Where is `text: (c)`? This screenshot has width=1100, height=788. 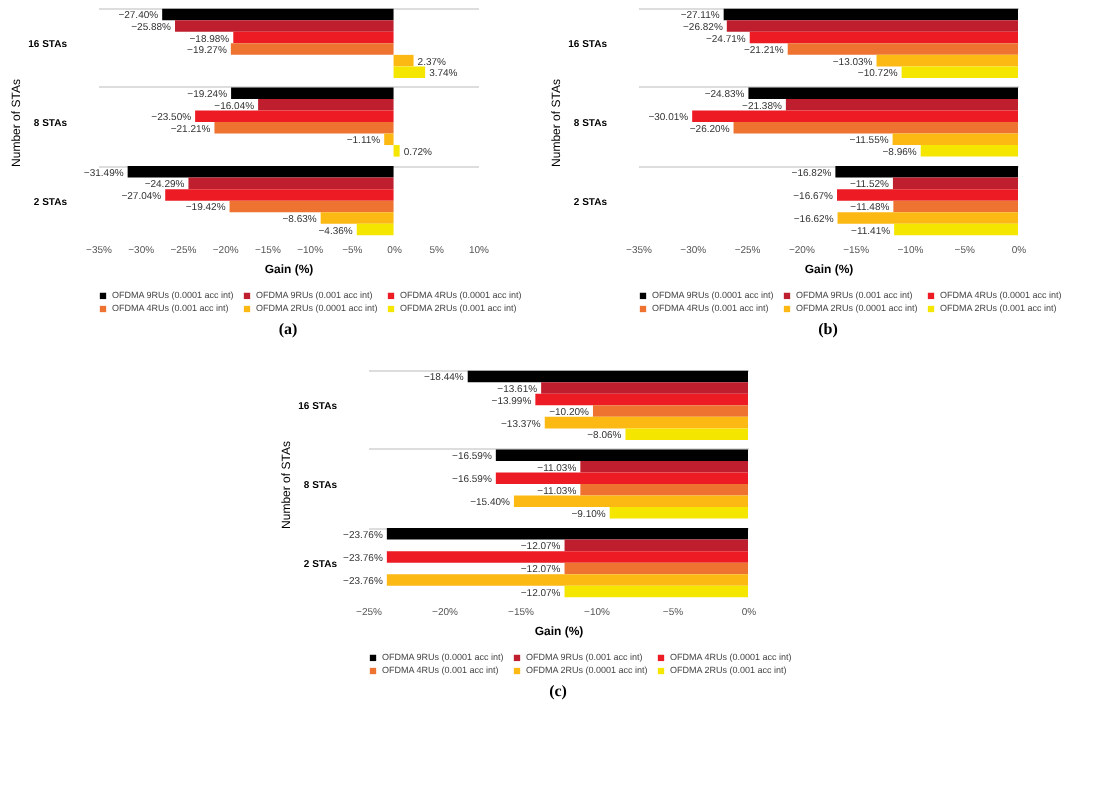
text: (c) is located at coordinates (558, 691).